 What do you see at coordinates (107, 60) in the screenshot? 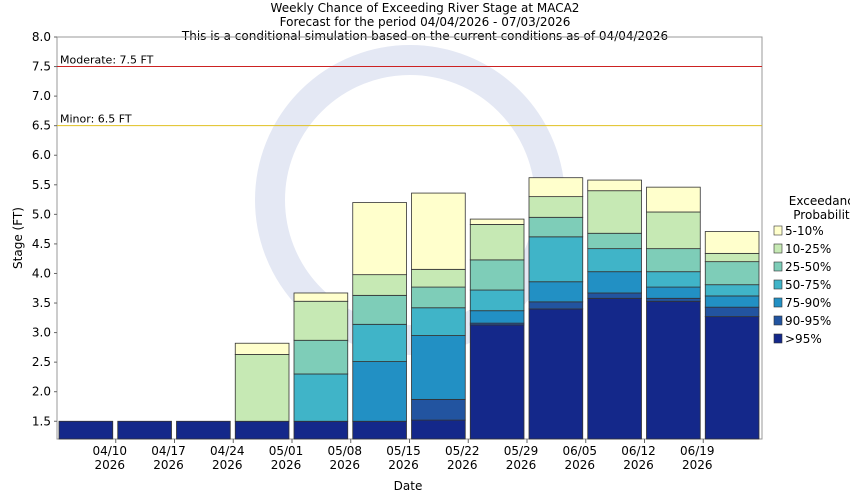
I see `threshold-label: Moderate: 7.5 FT` at bounding box center [107, 60].